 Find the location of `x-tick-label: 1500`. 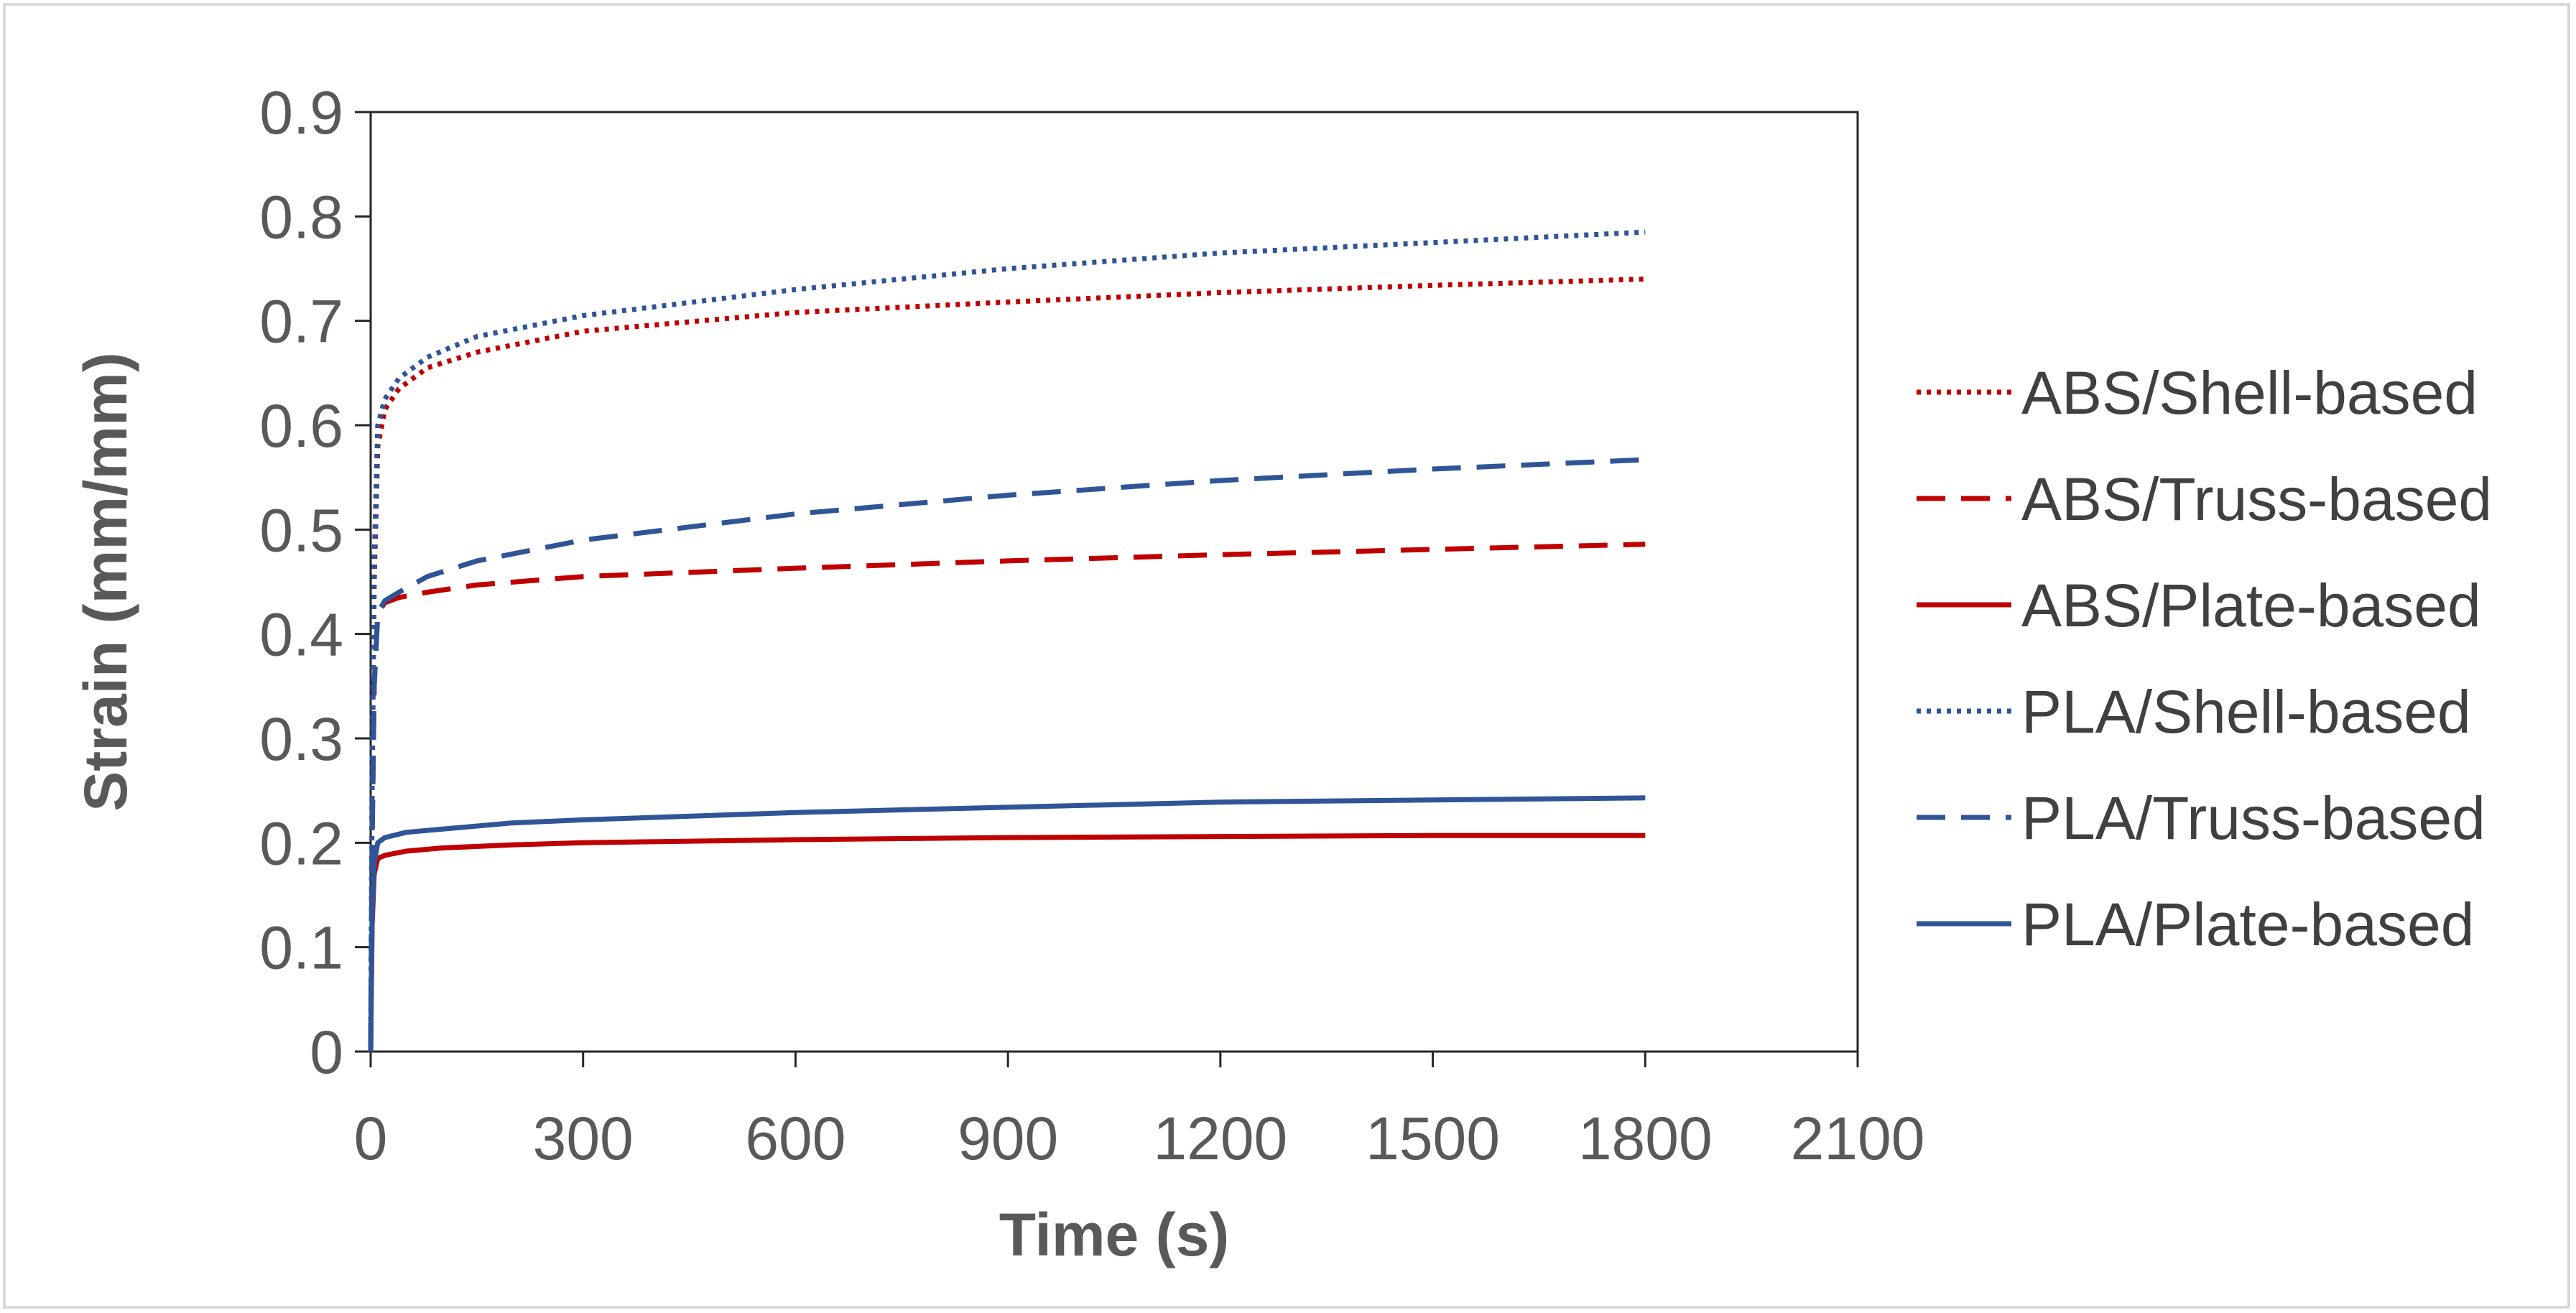

x-tick-label: 1500 is located at coordinates (1433, 1138).